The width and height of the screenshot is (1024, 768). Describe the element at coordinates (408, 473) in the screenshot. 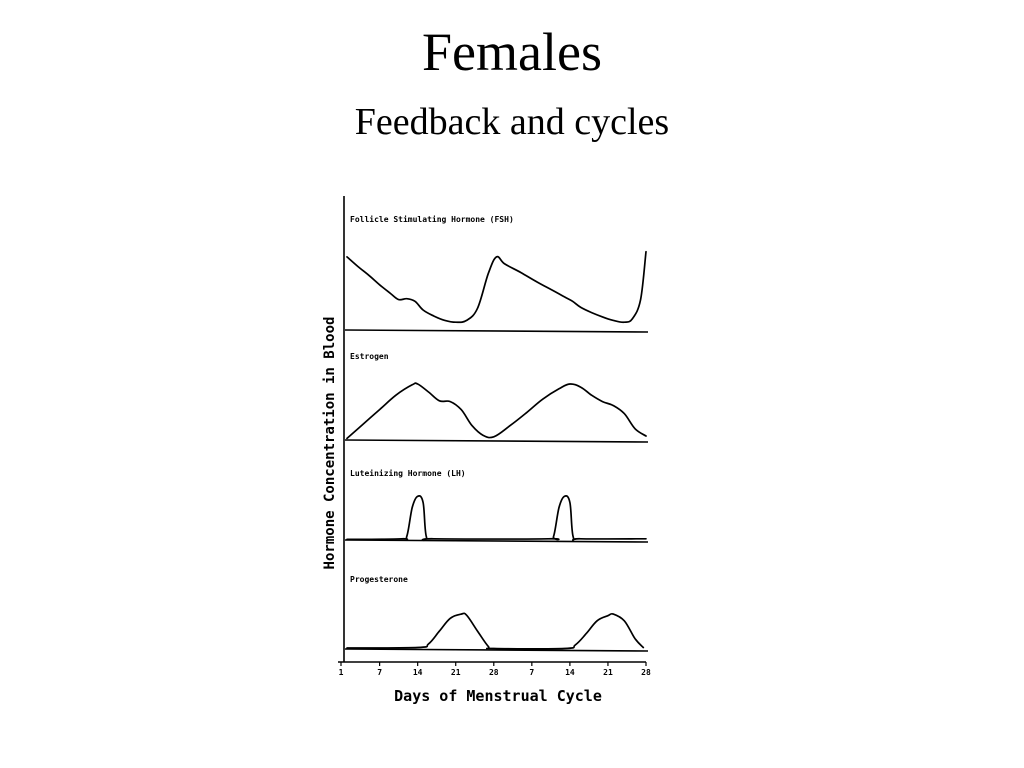

I see `series-label: Luteinizing Hormone (LH)` at that location.